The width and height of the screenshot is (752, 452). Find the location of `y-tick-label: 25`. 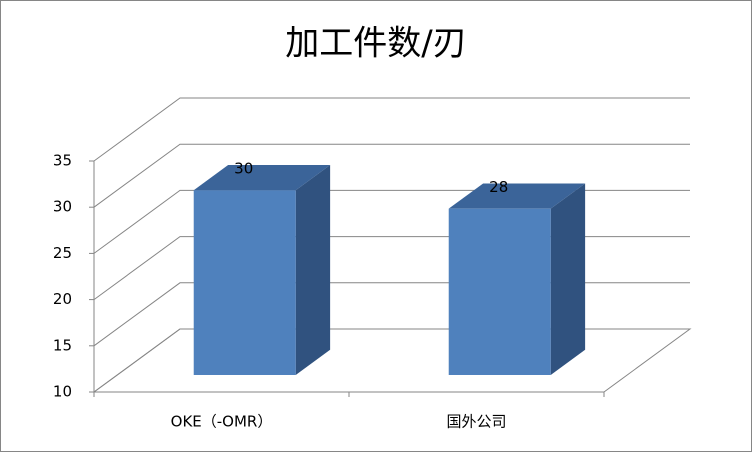

y-tick-label: 25 is located at coordinates (62, 253).